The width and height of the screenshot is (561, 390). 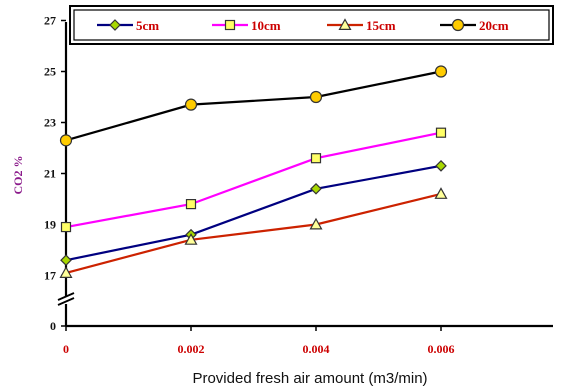 I want to click on legend: 5cm 10cm 15cm 20cm, so click(x=311, y=25).